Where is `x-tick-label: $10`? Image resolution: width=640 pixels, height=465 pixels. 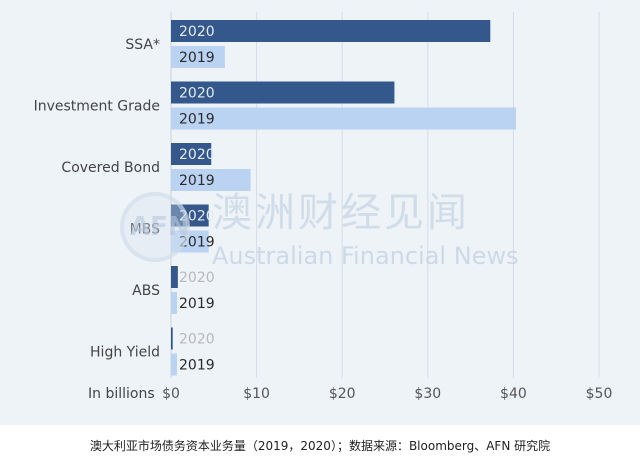
x-tick-label: $10 is located at coordinates (256, 394).